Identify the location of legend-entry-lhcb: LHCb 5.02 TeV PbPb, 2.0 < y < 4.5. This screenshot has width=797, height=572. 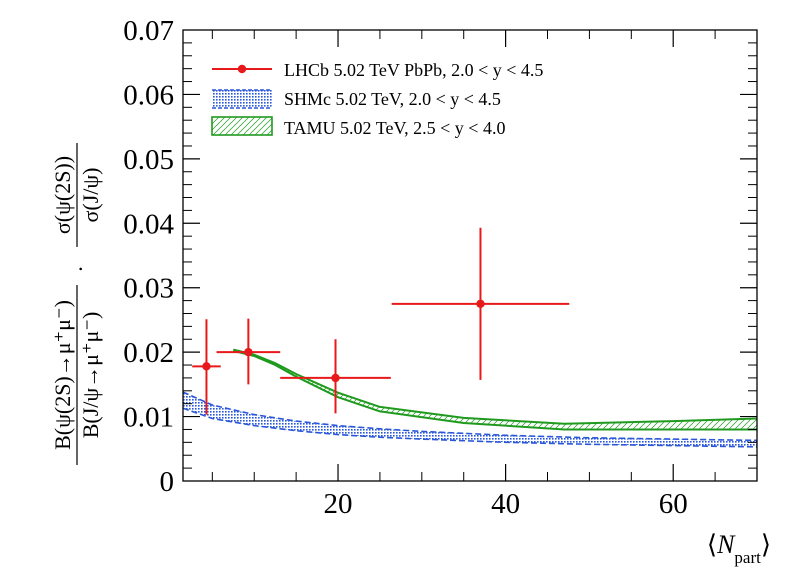
(377, 70).